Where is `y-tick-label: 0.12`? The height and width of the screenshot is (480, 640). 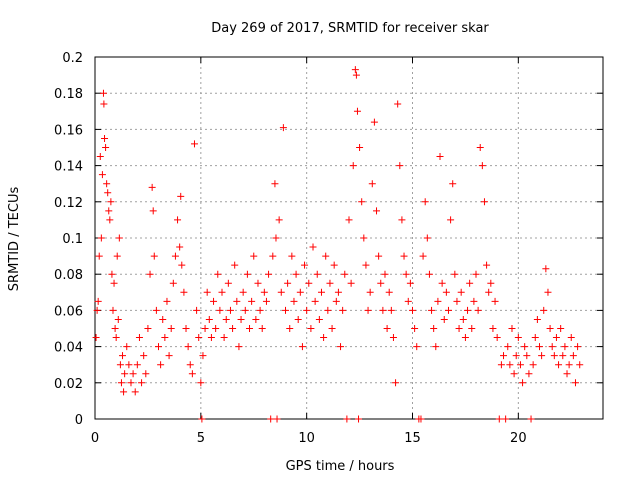
y-tick-label: 0.12 is located at coordinates (68, 203).